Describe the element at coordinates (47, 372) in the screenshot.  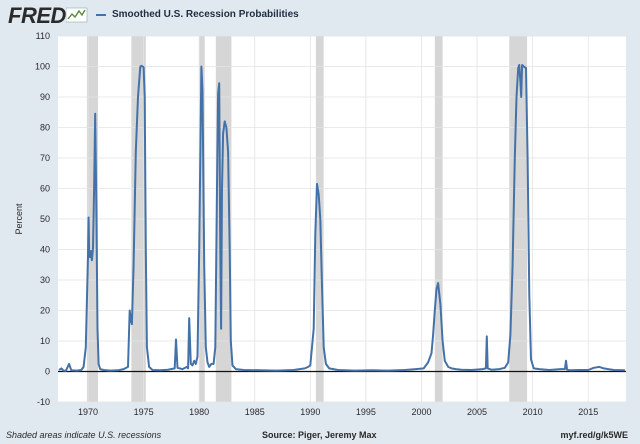
I see `y-tick-label: 0` at that location.